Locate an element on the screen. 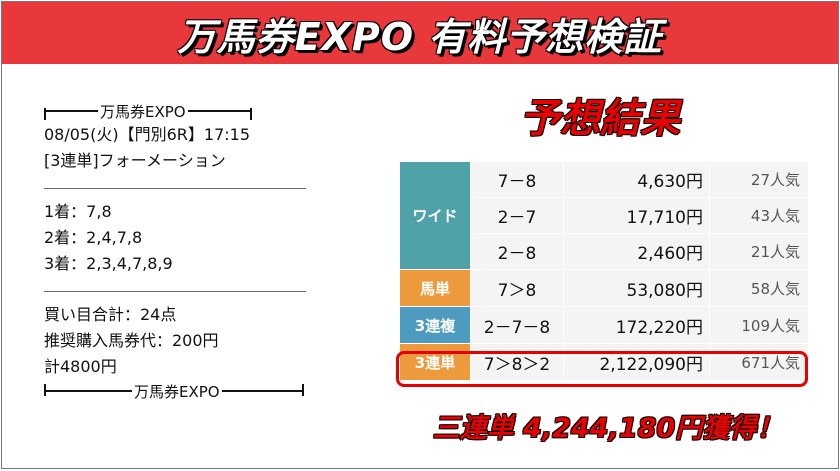 This screenshot has width=840, height=471. popularity-cell: 671人気 is located at coordinates (758, 362).